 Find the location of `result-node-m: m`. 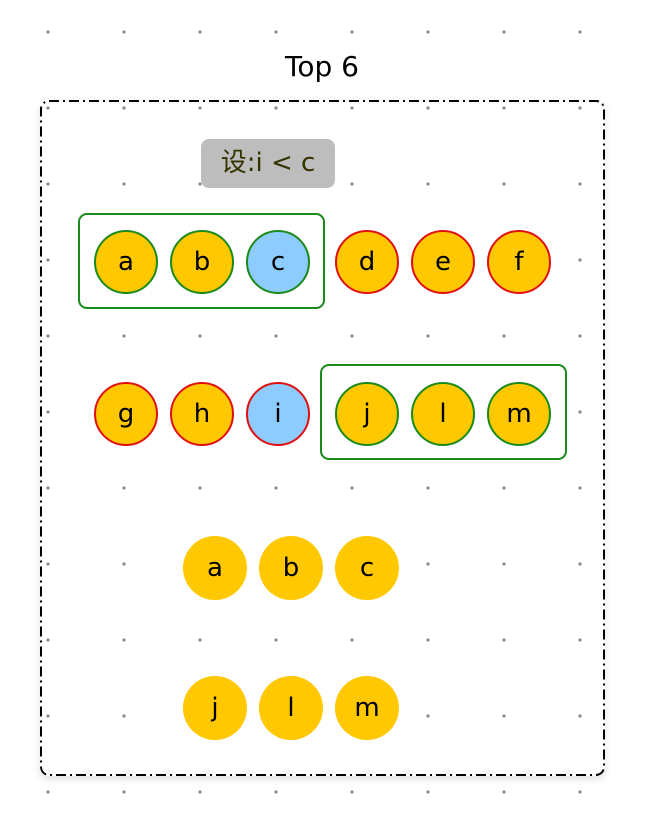

result-node-m: m is located at coordinates (367, 708).